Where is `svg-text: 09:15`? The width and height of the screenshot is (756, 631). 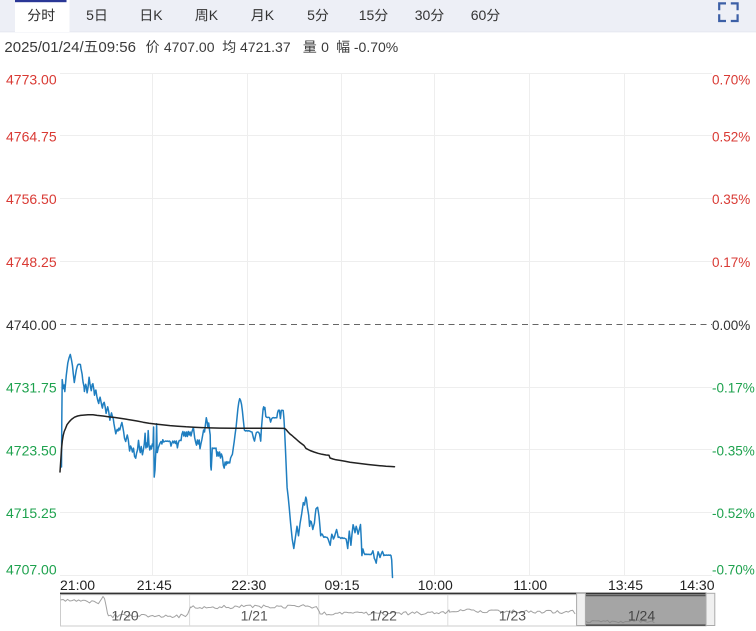
svg-text: 09:15 is located at coordinates (341, 585).